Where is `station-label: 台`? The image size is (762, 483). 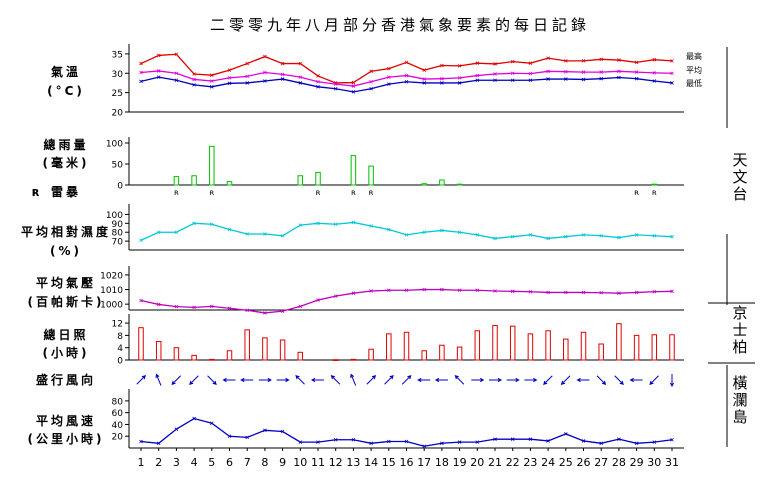
station-label: 台 is located at coordinates (739, 194).